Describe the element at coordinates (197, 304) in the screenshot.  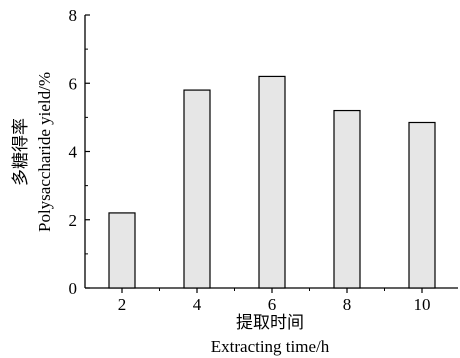
I see `x-tick-label: 4` at that location.